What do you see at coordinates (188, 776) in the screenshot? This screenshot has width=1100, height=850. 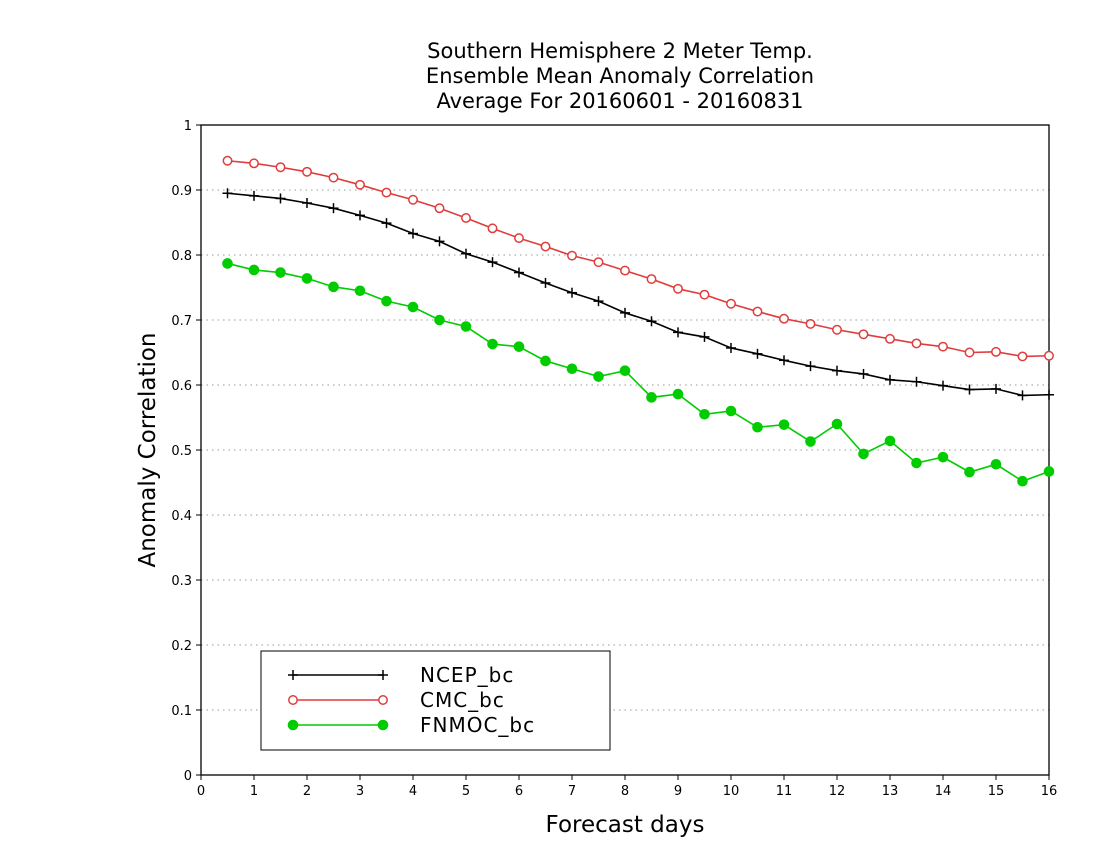 I see `y-tick-label: 0` at bounding box center [188, 776].